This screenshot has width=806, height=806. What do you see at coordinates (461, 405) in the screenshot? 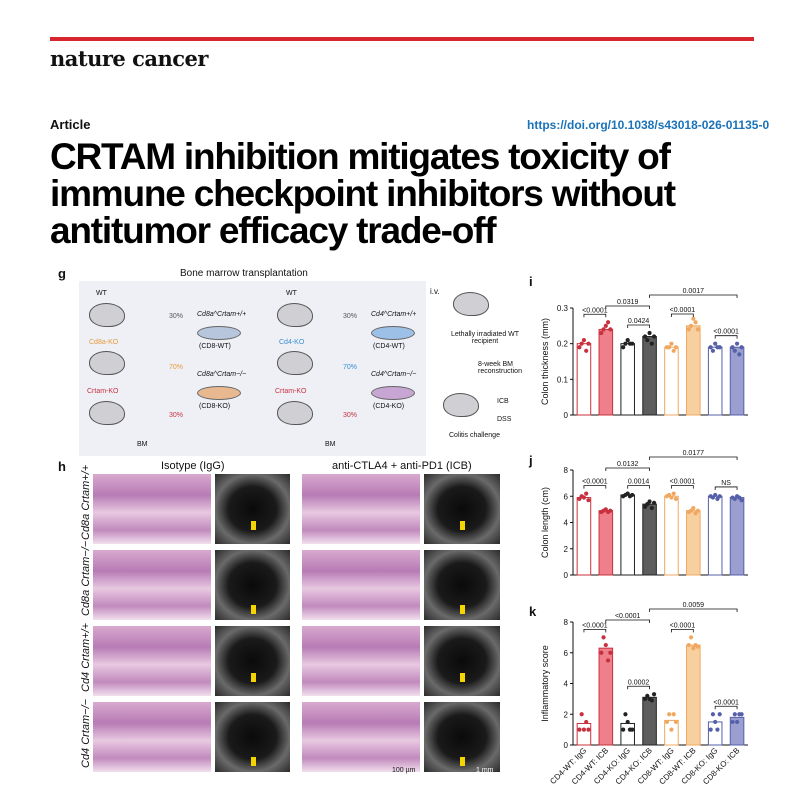
I see `challenge-mouse-icon` at bounding box center [461, 405].